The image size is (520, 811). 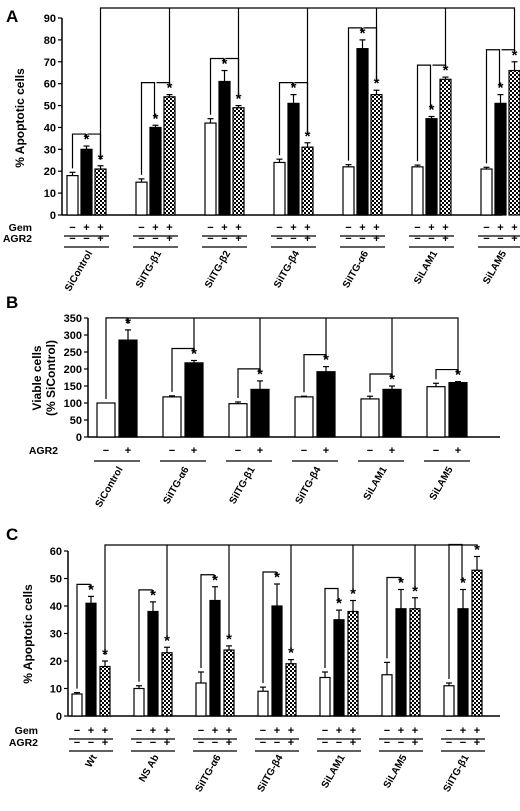 I want to click on category-label: SiLAM5, so click(x=396, y=772).